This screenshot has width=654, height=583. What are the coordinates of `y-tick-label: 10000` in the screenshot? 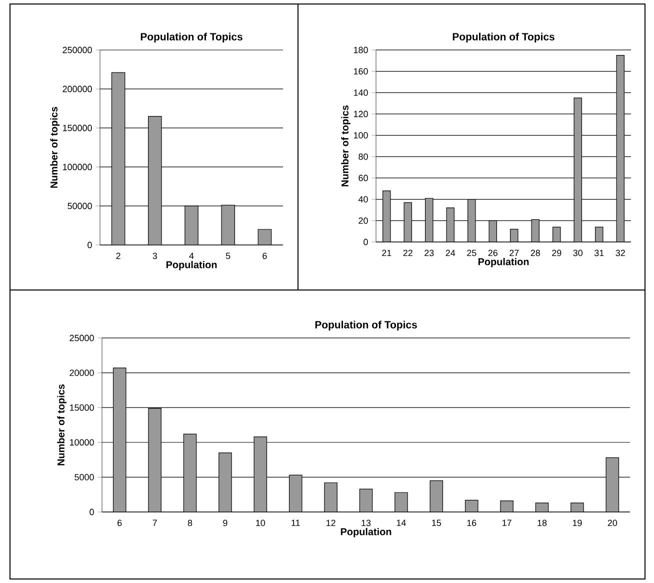 It's located at (82, 442).